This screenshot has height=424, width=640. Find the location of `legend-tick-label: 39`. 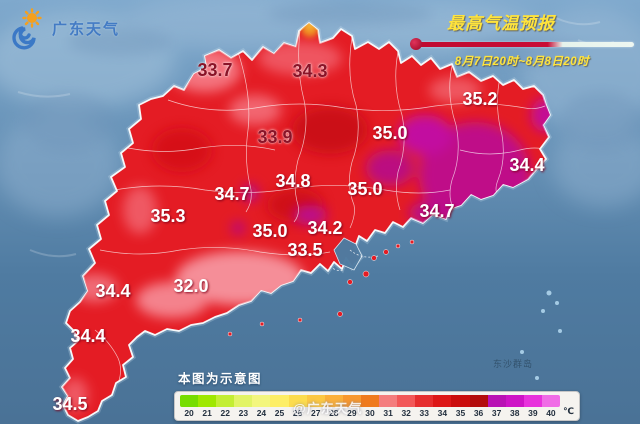

legend-tick-label: 39 is located at coordinates (533, 413).